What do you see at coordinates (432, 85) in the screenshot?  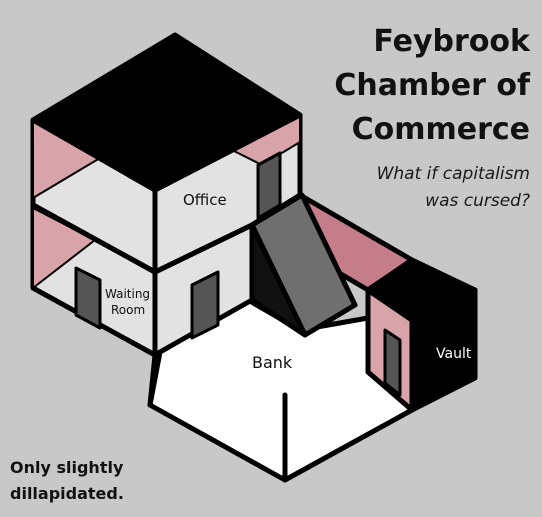 I see `title-line-2: Chamber of` at bounding box center [432, 85].